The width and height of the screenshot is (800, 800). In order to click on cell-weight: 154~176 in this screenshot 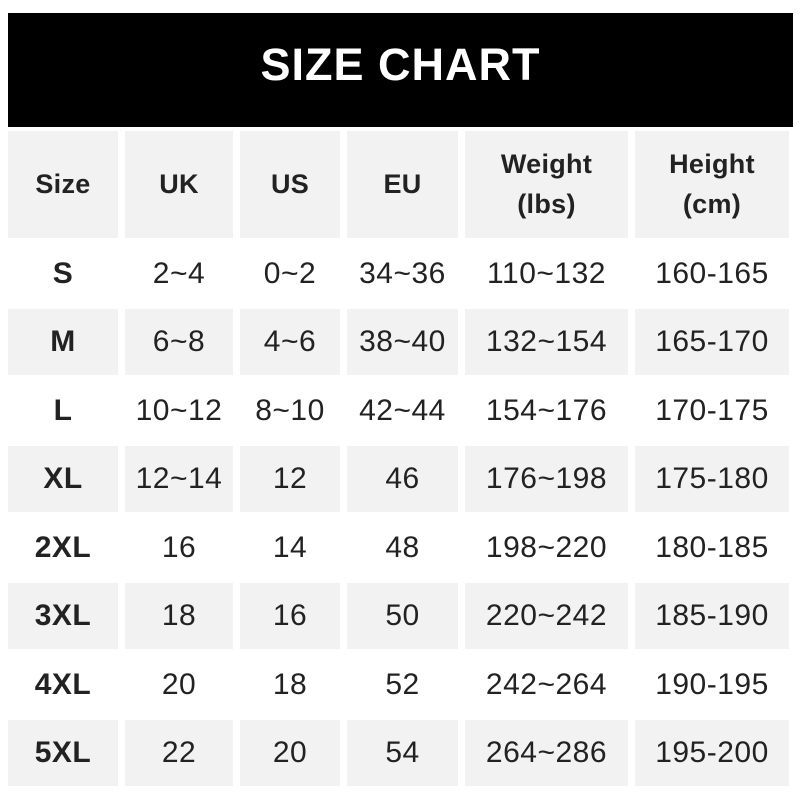, I will do `click(546, 410)`.